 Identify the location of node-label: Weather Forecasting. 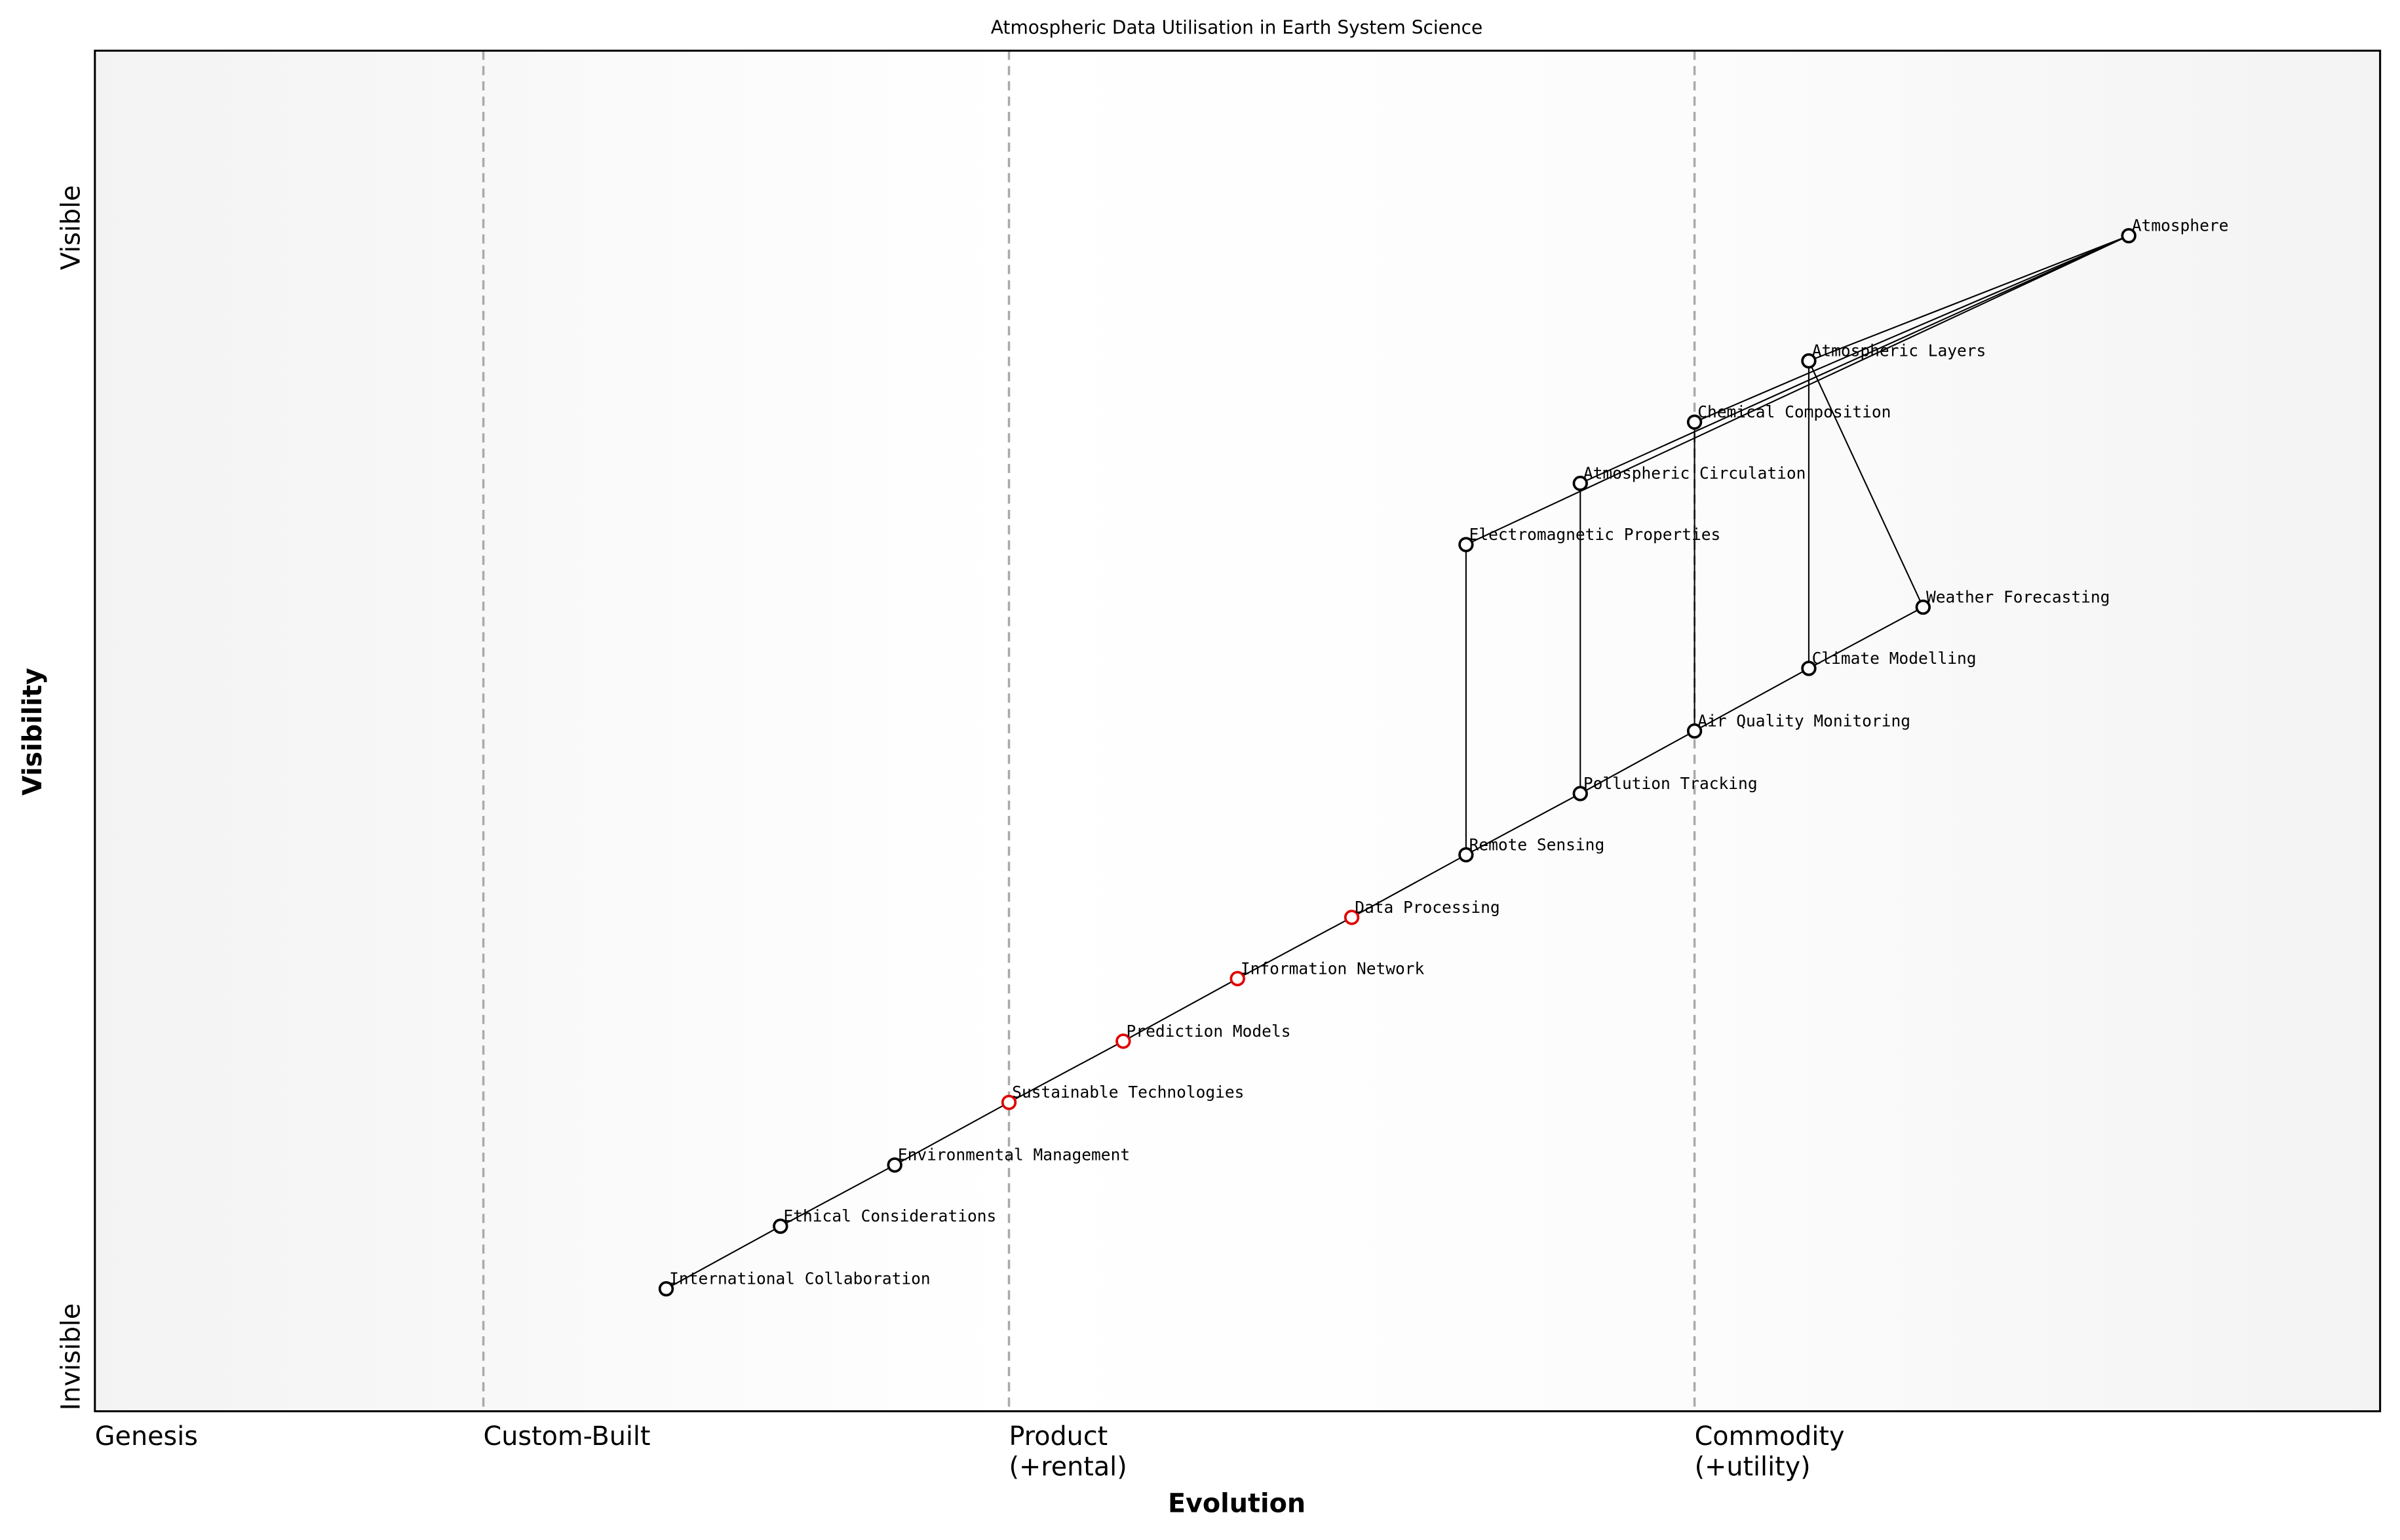
(2018, 597).